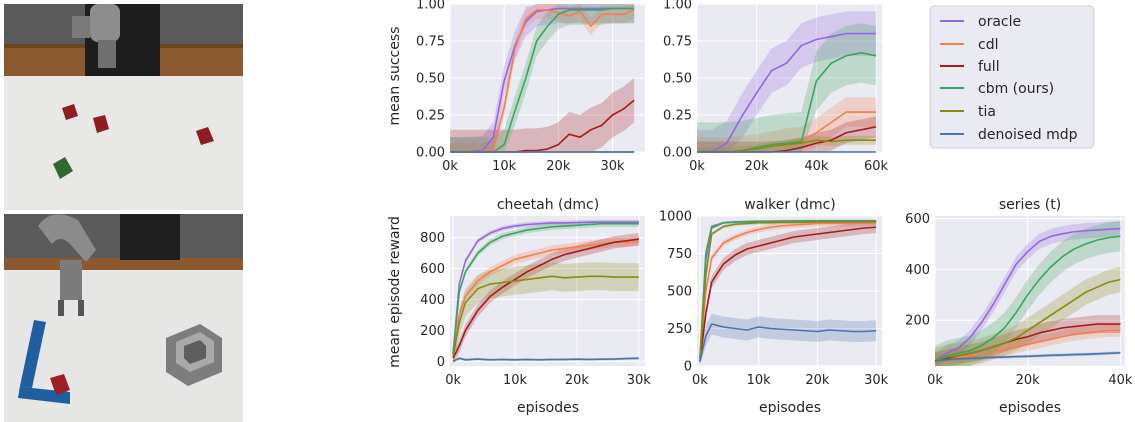 The width and height of the screenshot is (1135, 422). I want to click on legend-label-full: full, so click(989, 67).